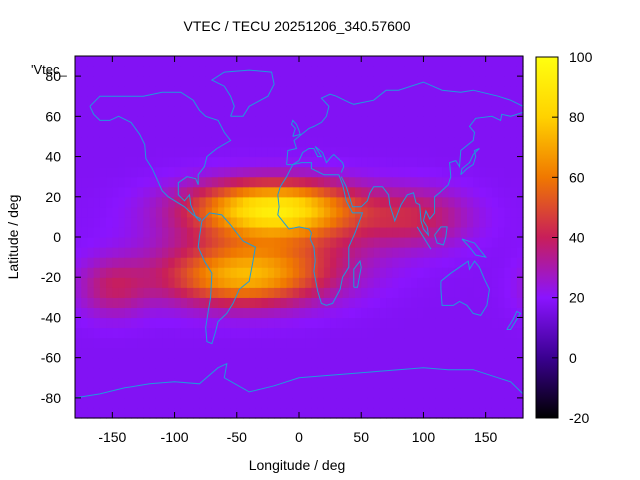  I want to click on x-tick-label: 150, so click(486, 437).